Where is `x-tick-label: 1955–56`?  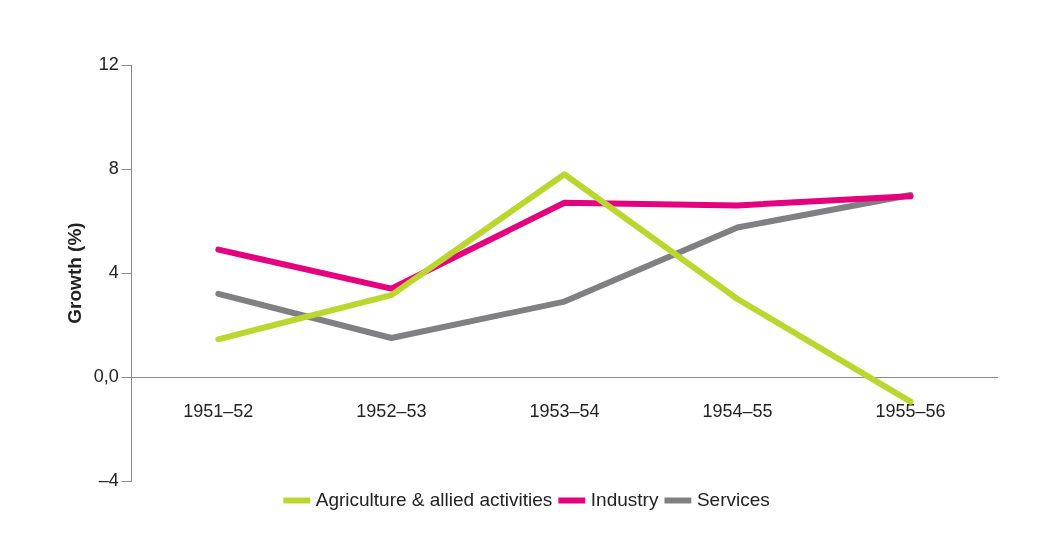 x-tick-label: 1955–56 is located at coordinates (910, 410).